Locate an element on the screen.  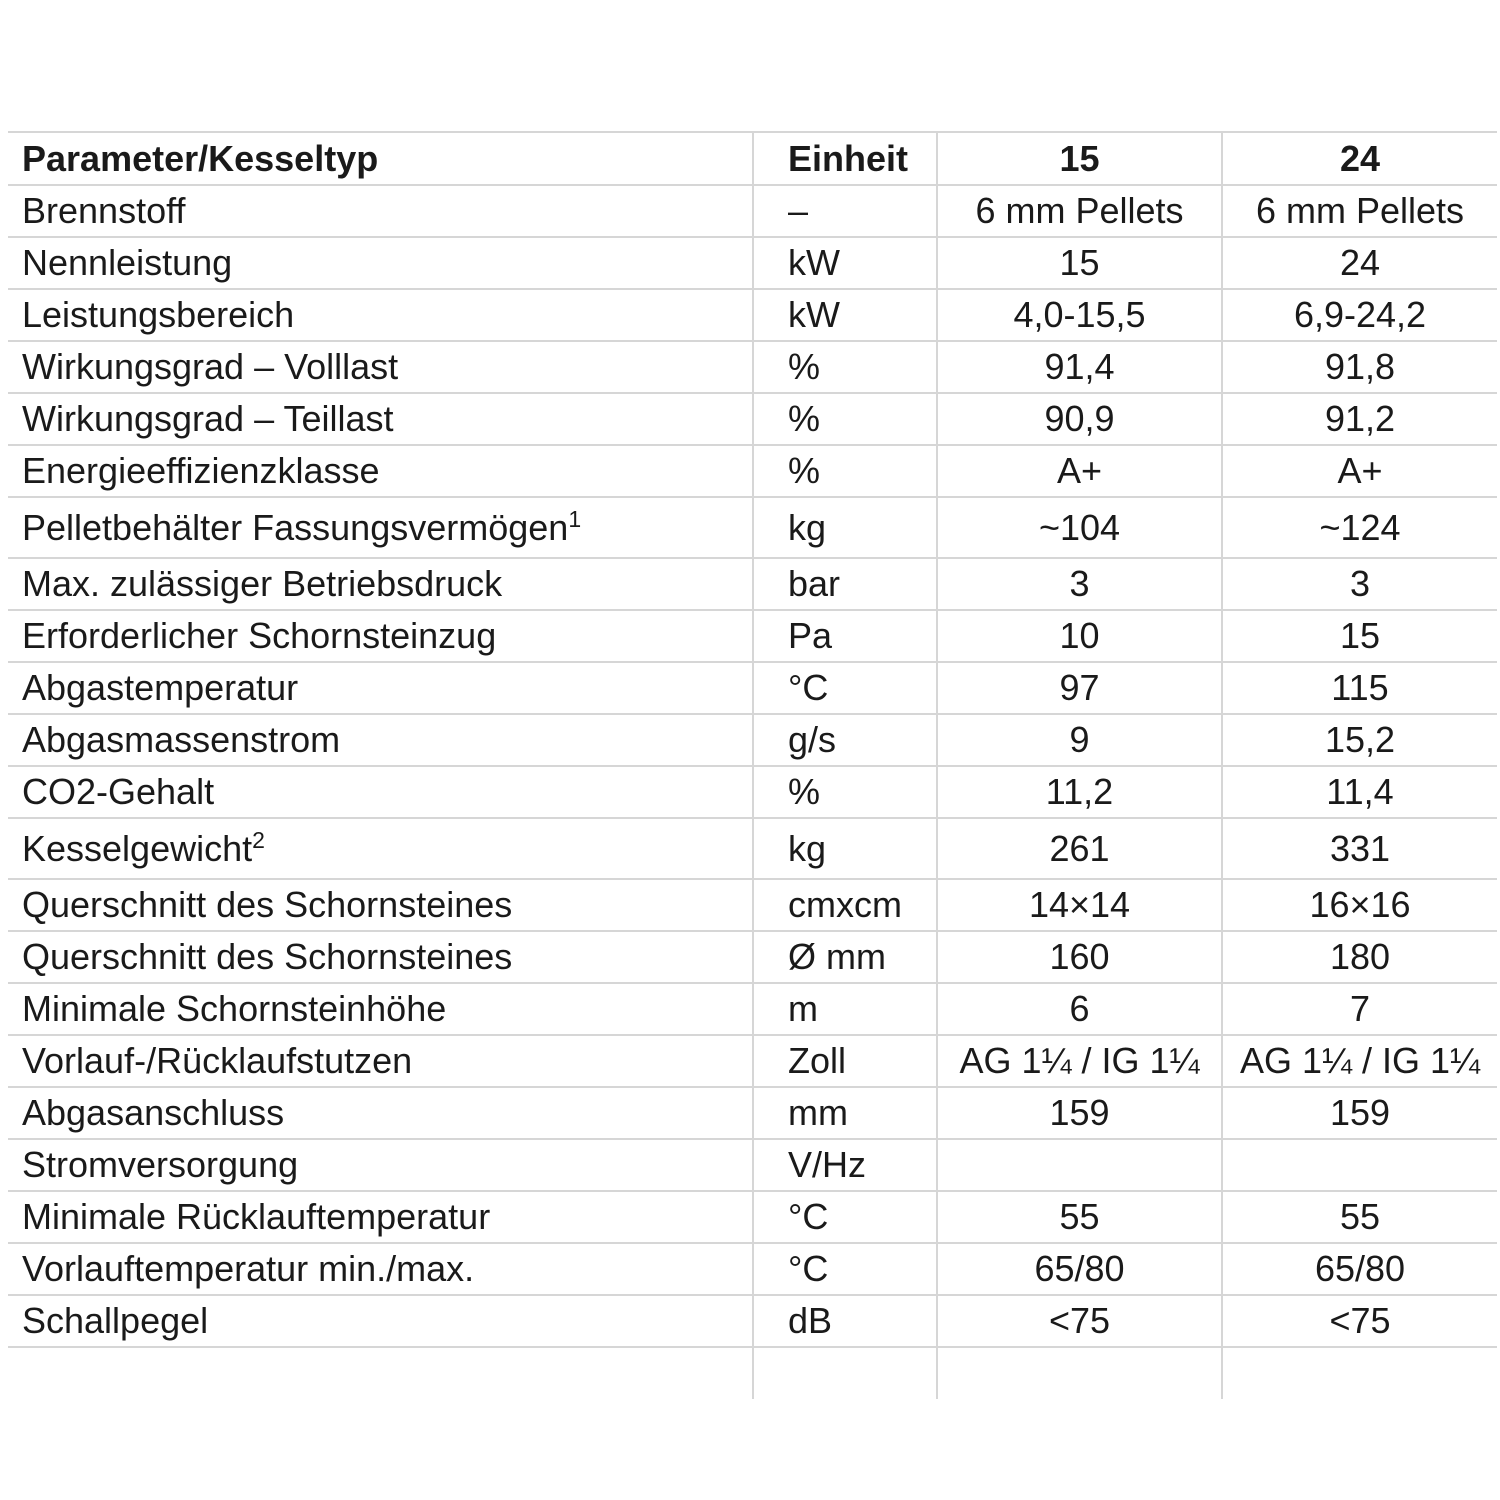
parameter-label: Nennleistung is located at coordinates (127, 263).